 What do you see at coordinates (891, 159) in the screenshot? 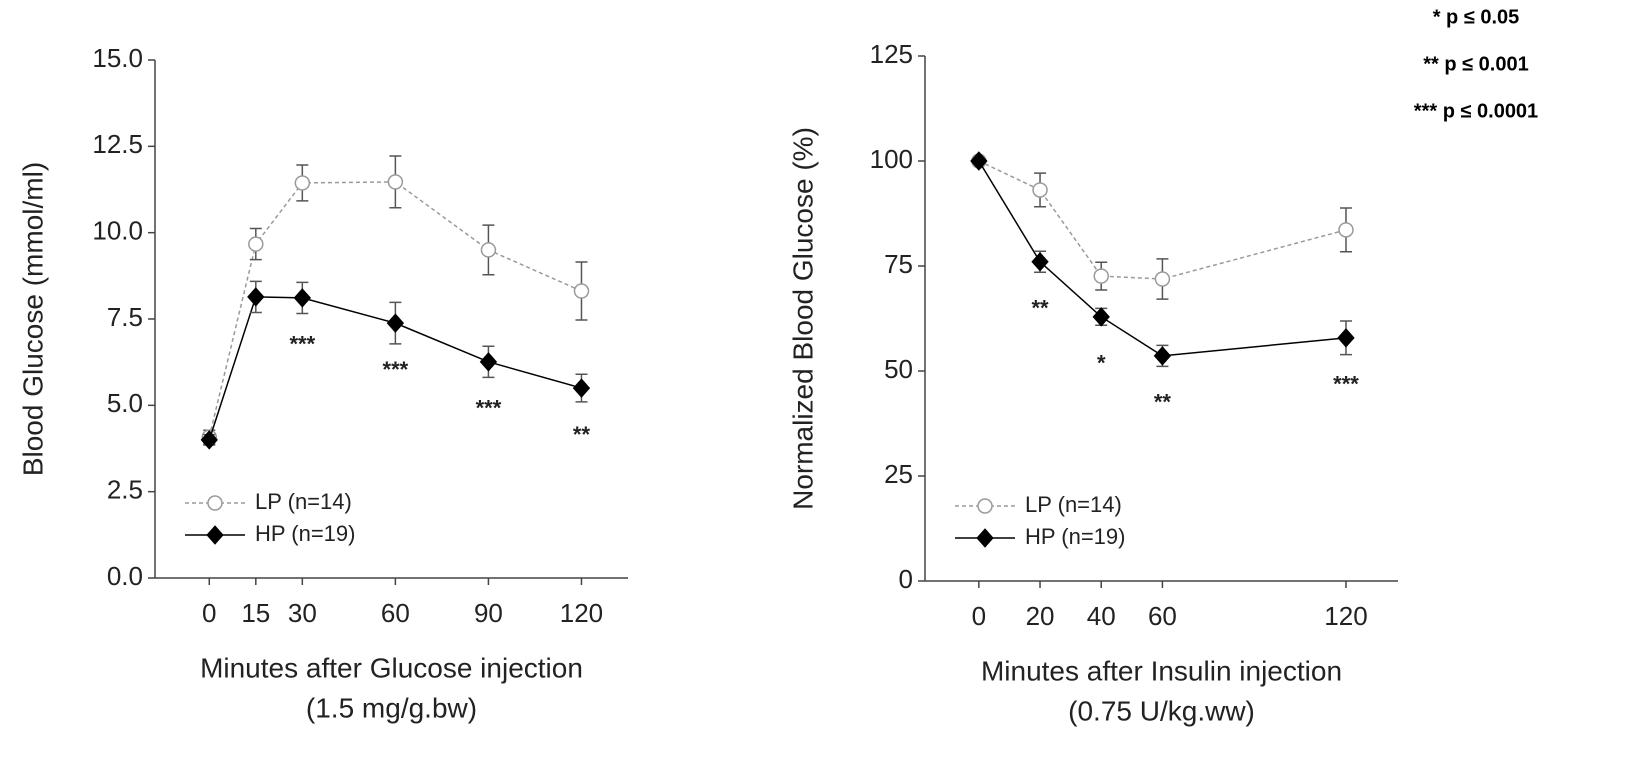
I see `y-tick-label: 100` at bounding box center [891, 159].